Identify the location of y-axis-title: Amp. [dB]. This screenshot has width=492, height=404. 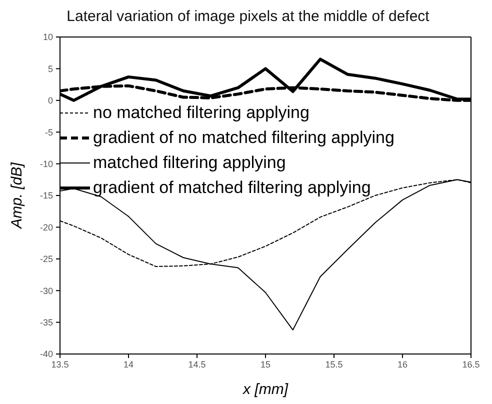
(17, 196).